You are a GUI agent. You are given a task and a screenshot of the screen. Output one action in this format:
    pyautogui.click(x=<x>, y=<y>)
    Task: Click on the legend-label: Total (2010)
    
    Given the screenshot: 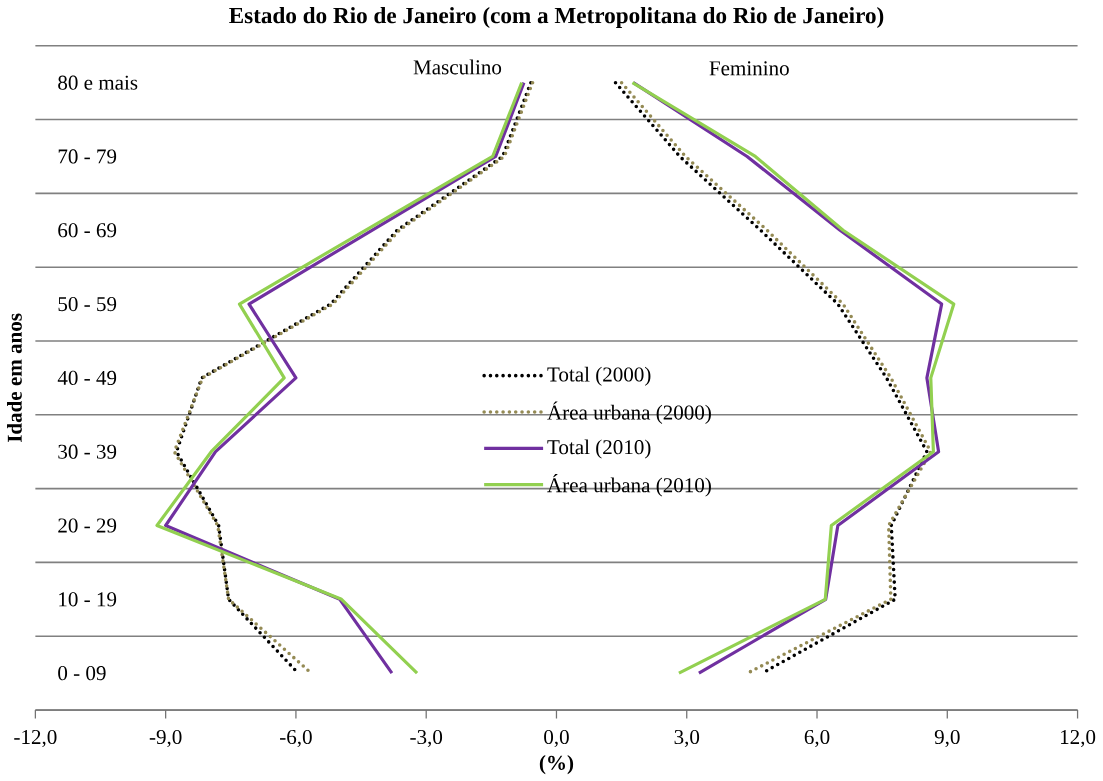 What is the action you would take?
    pyautogui.click(x=599, y=449)
    